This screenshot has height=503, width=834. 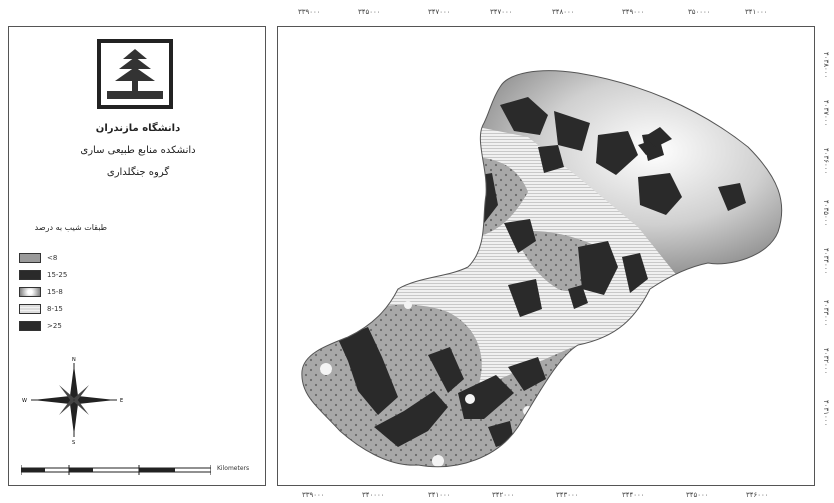 I want to click on bottom-tick: ۳۴۴۰۰۰, so click(x=633, y=495).